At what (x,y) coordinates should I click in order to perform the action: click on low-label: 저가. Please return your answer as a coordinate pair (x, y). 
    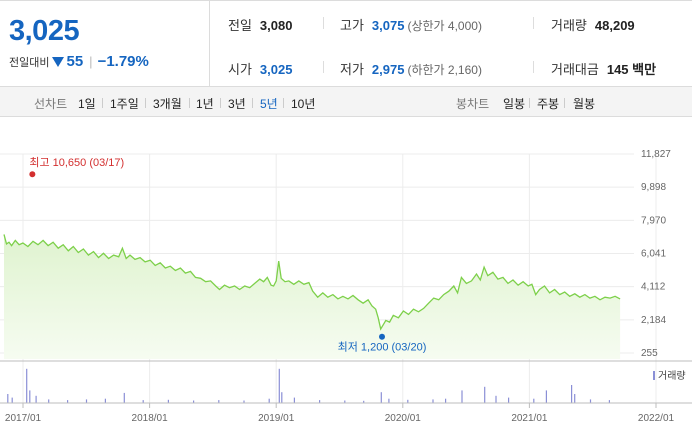
    Looking at the image, I should click on (352, 69).